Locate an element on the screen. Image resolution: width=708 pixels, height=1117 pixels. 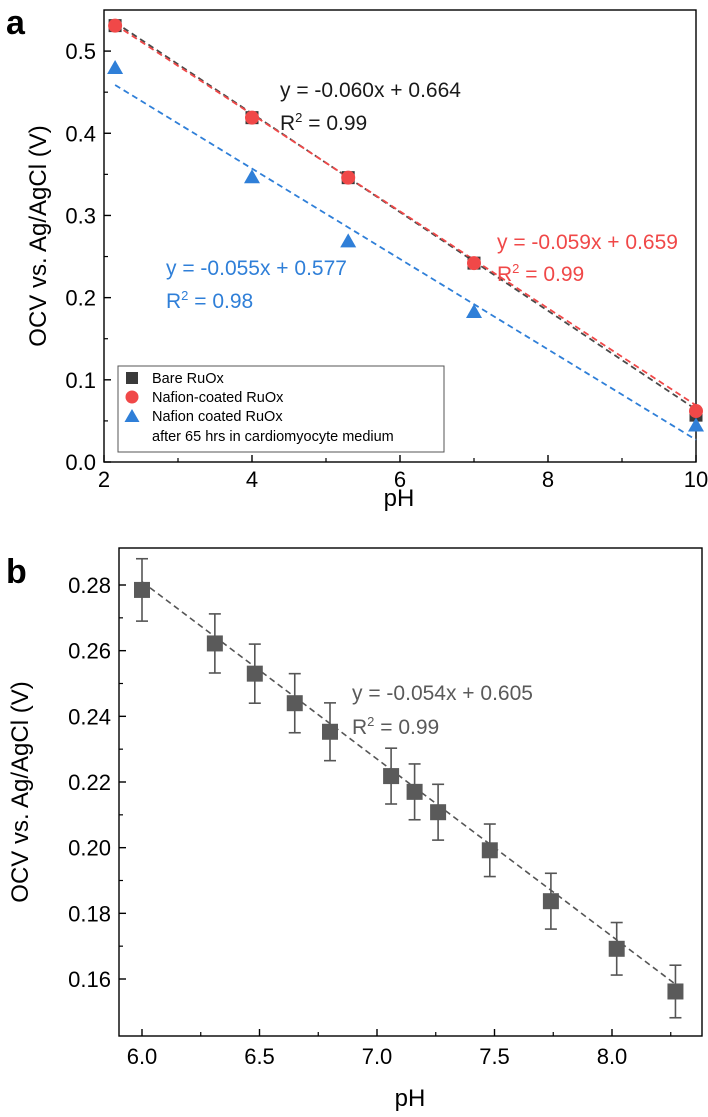
y-axis-title-a: OCV vs. Ag/AgCl (V) is located at coordinates (38, 235).